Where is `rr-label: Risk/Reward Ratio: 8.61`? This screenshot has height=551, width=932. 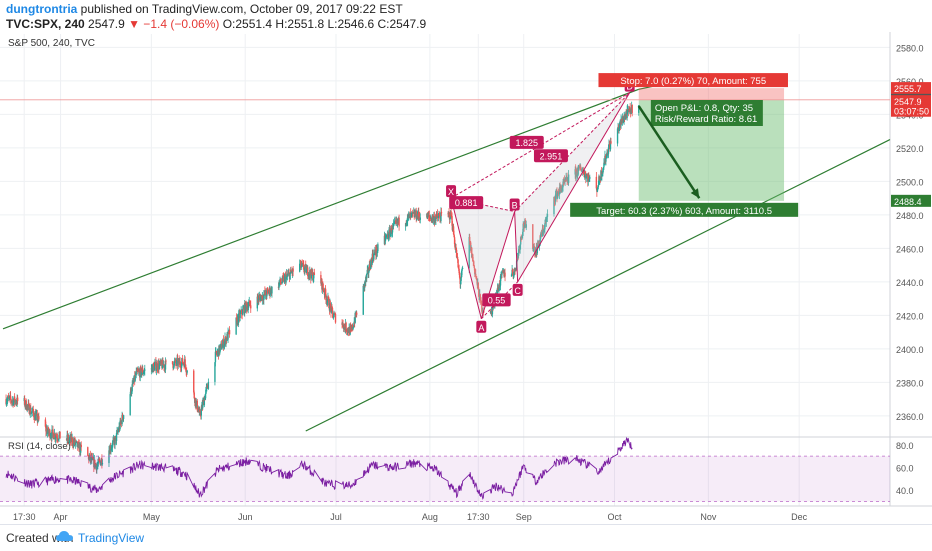
rr-label: Risk/Reward Ratio: 8.61 is located at coordinates (706, 119).